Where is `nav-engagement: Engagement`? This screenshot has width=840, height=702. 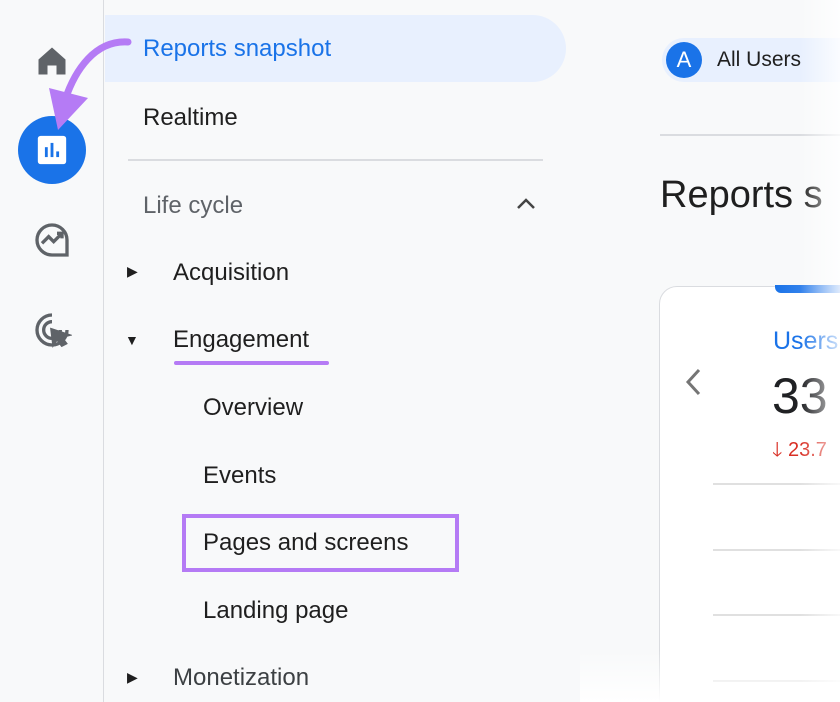 nav-engagement: Engagement is located at coordinates (241, 339).